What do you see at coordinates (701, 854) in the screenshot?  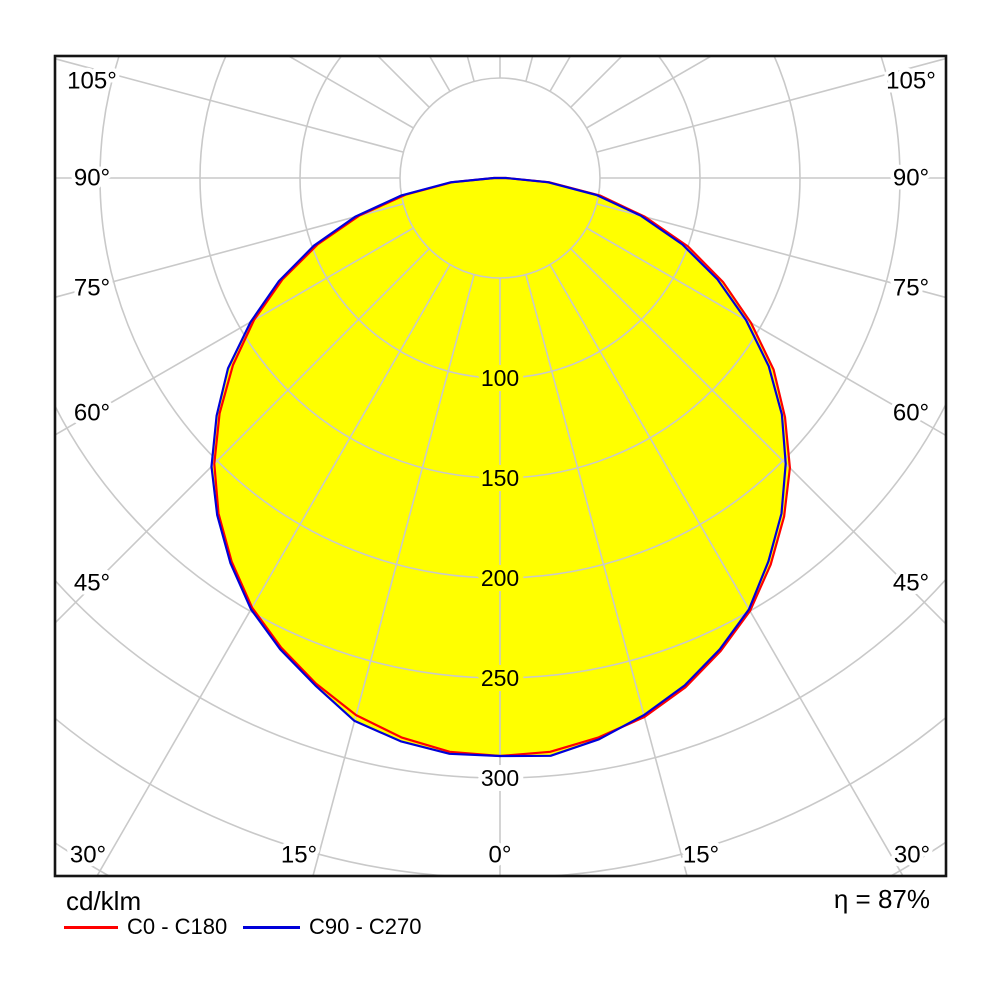 I see `gamma-label-bottom-3: 15°` at bounding box center [701, 854].